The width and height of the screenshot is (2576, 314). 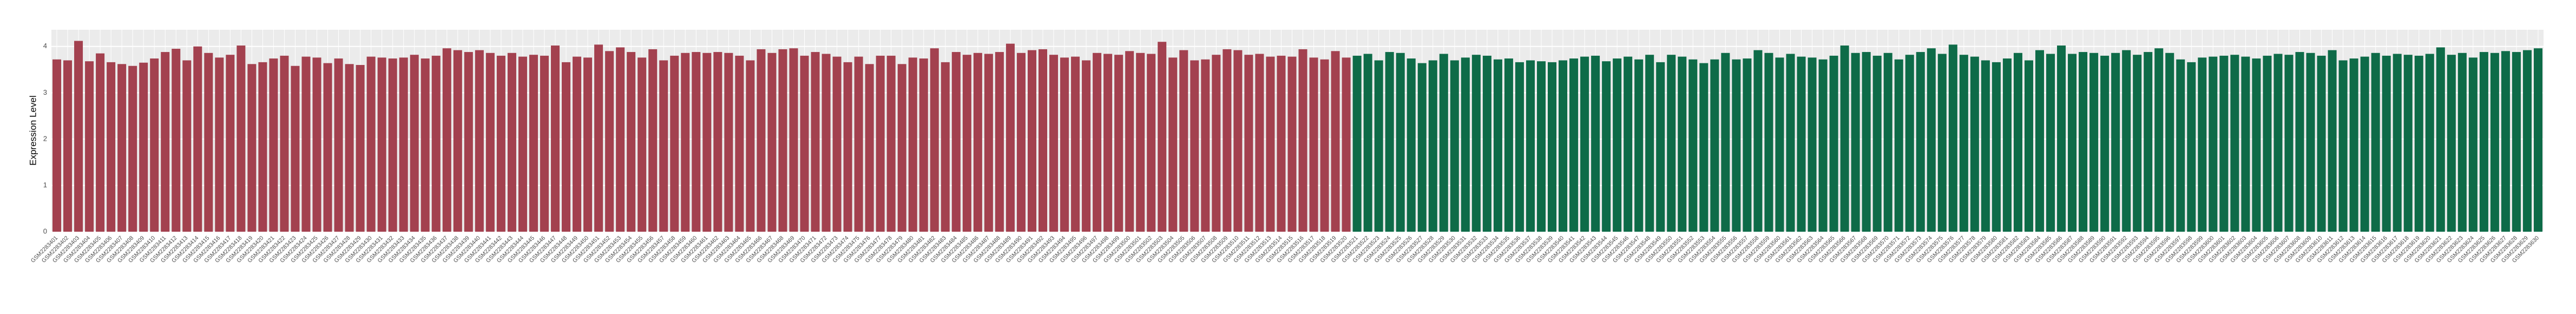 What do you see at coordinates (45, 46) in the screenshot?
I see `y-tick-label: 4` at bounding box center [45, 46].